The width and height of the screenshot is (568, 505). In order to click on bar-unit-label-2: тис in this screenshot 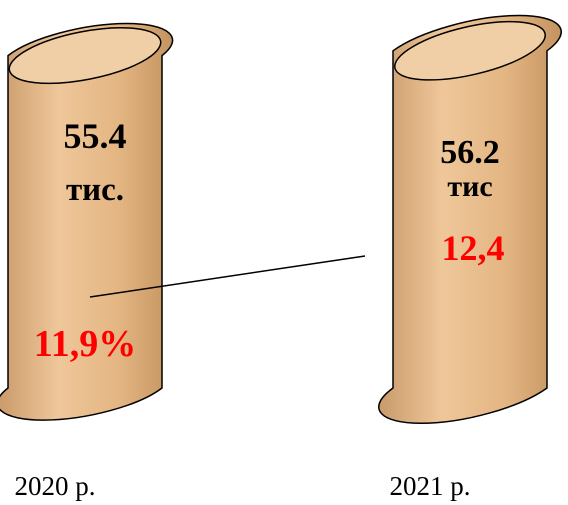, I will do `click(469, 186)`.